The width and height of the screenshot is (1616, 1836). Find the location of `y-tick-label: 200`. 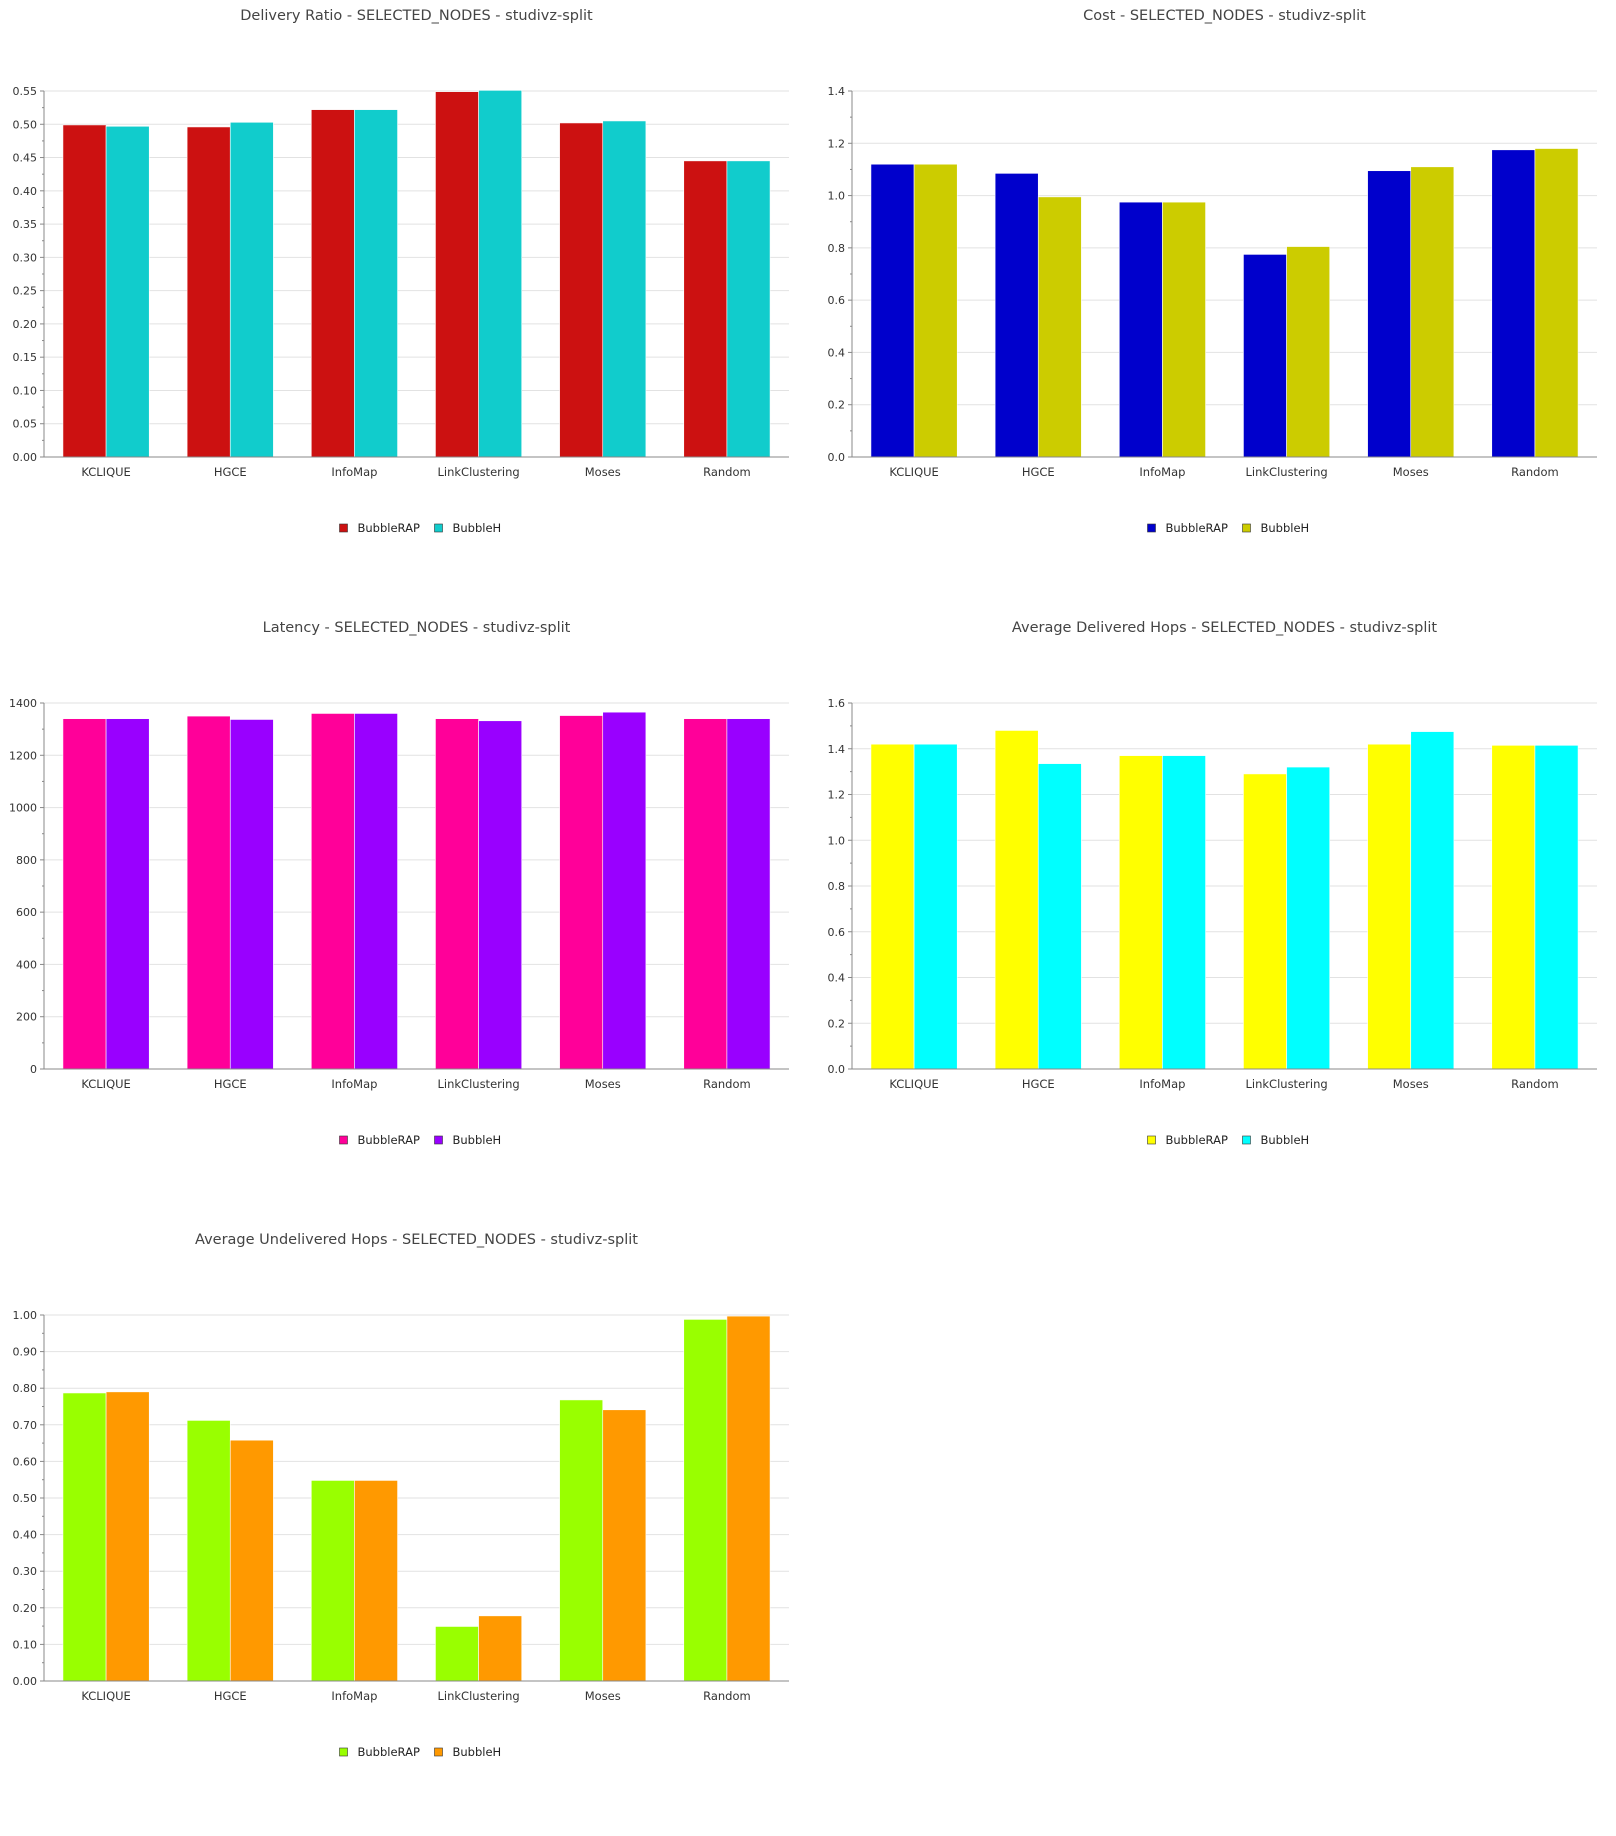

y-tick-label: 200 is located at coordinates (26, 1017).